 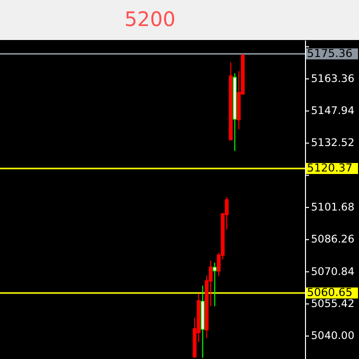 I want to click on y-tick-label: 5040.00, so click(x=332, y=336).